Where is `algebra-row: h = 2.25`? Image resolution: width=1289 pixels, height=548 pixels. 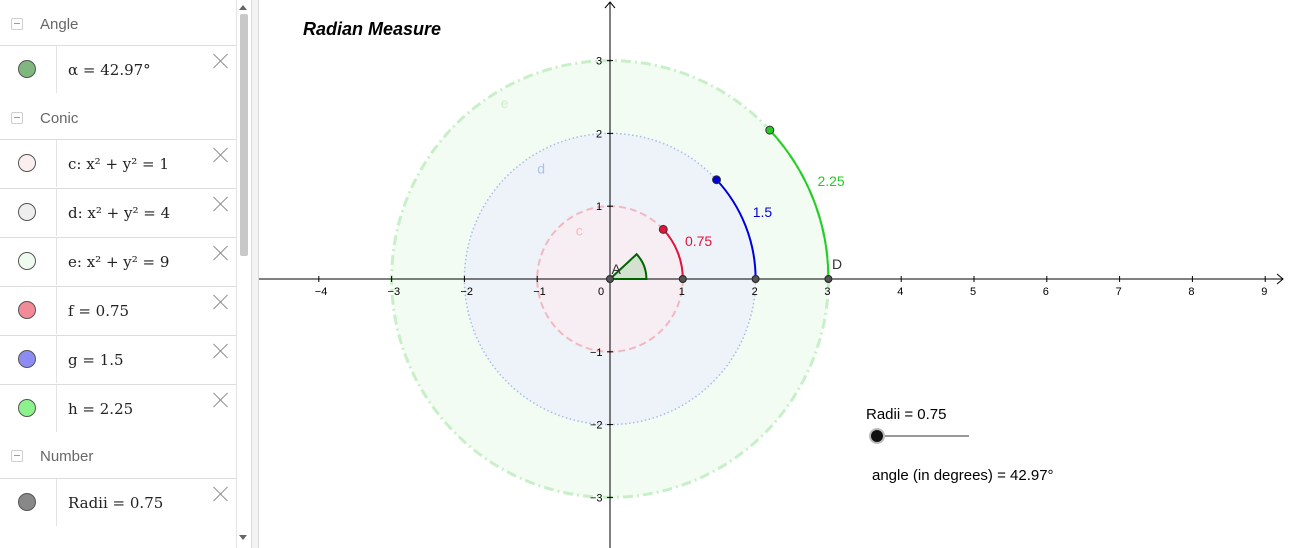
algebra-row: h = 2.25 is located at coordinates (118, 408).